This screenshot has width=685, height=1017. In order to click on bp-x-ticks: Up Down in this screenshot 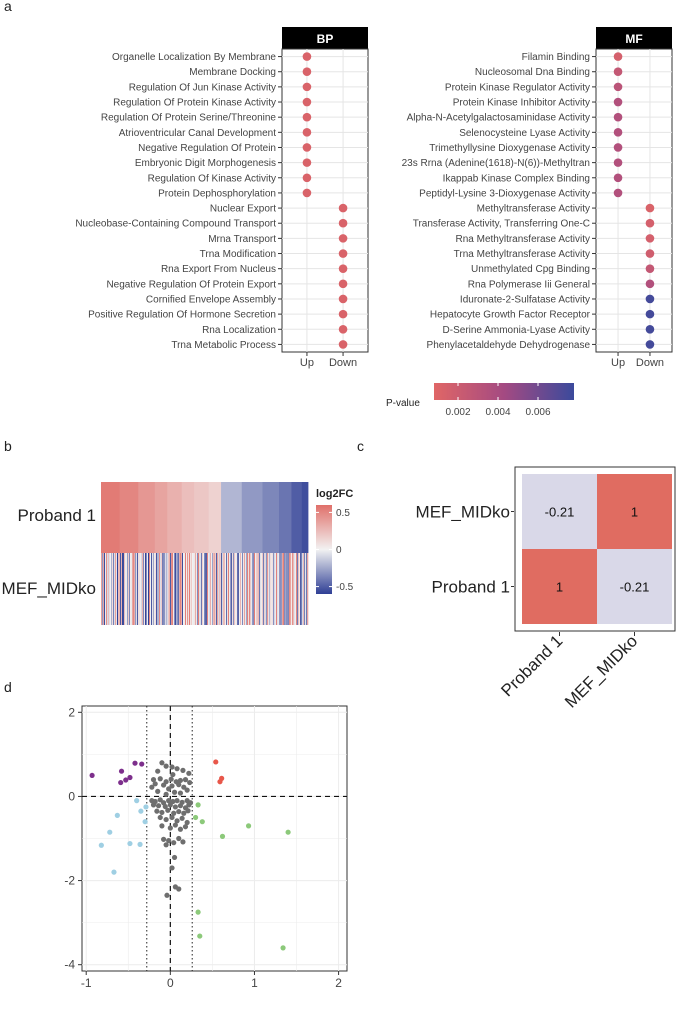, I will do `click(328, 360)`.